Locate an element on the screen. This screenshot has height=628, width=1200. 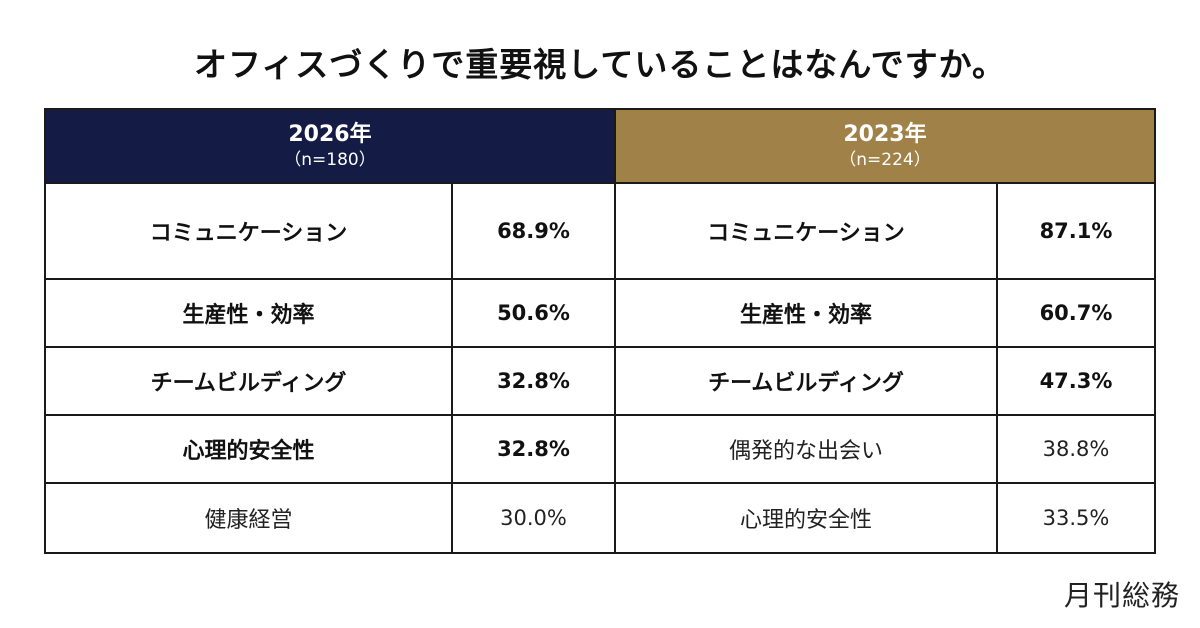
table-row: チームビルディング 47.3% is located at coordinates (885, 382).